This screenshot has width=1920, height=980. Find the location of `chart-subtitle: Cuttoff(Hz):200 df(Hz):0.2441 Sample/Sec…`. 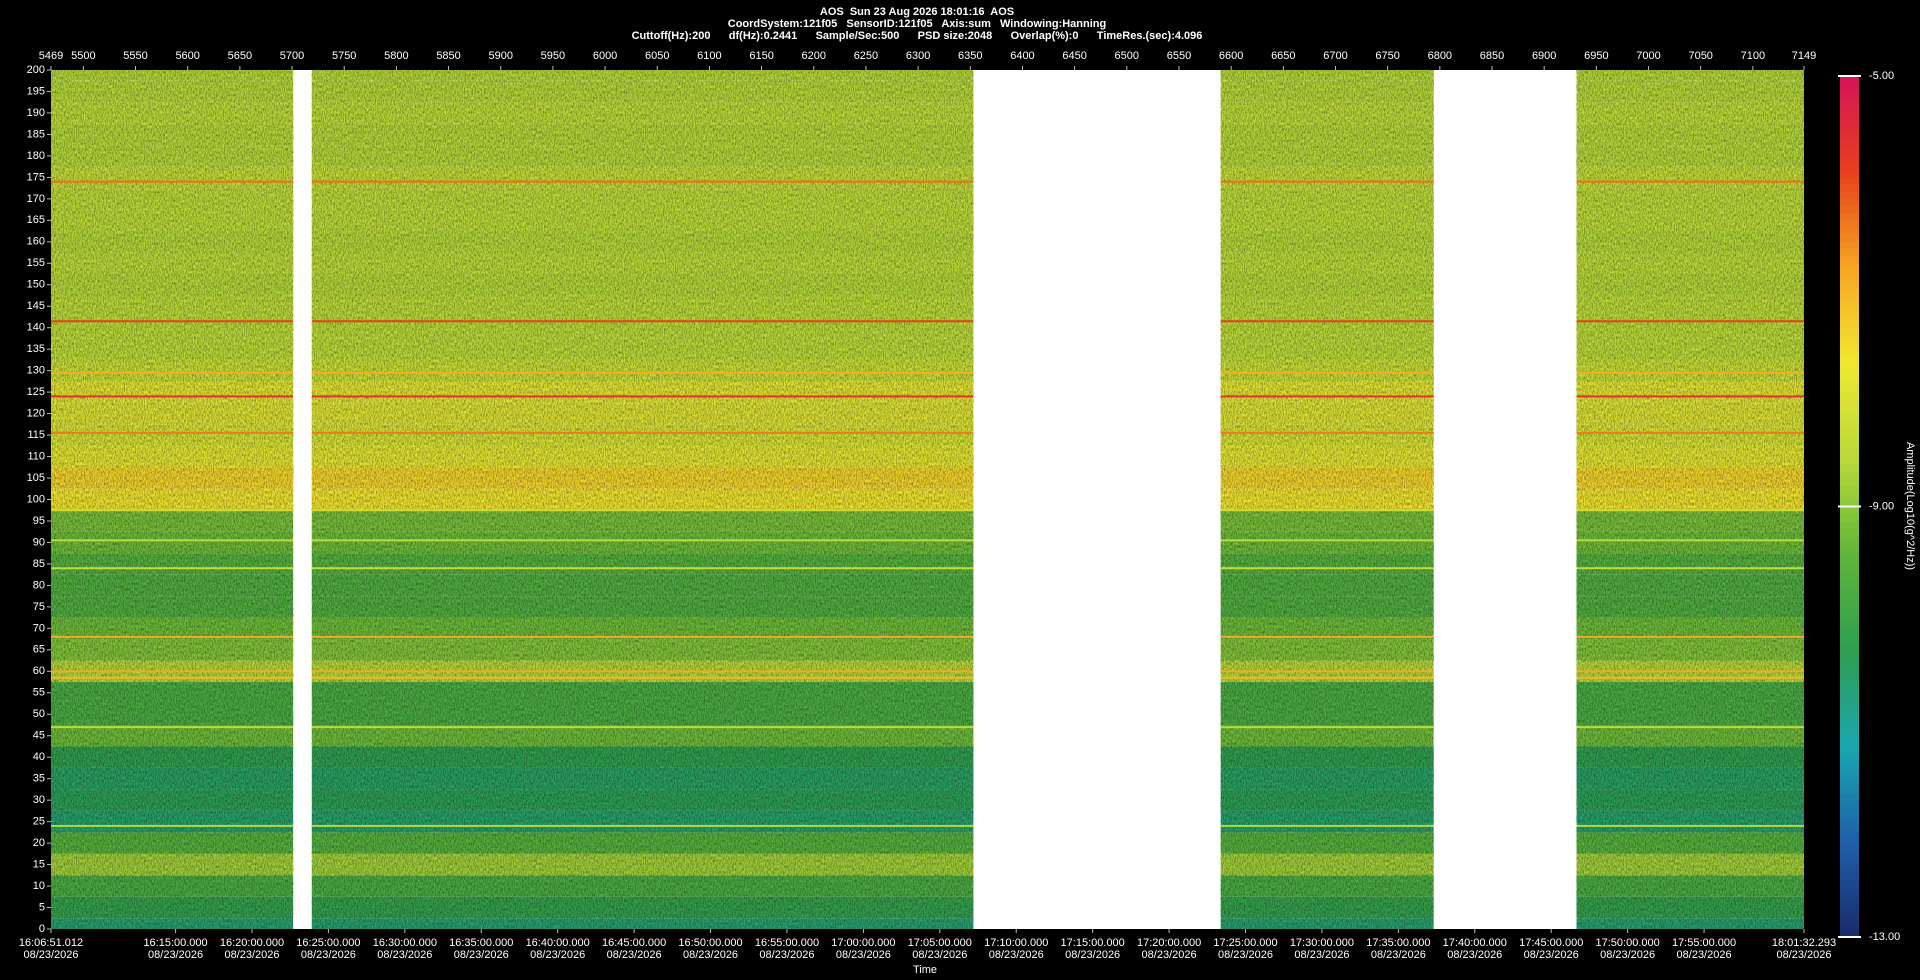

chart-subtitle: Cuttoff(Hz):200 df(Hz):0.2441 Sample/Sec… is located at coordinates (917, 36).